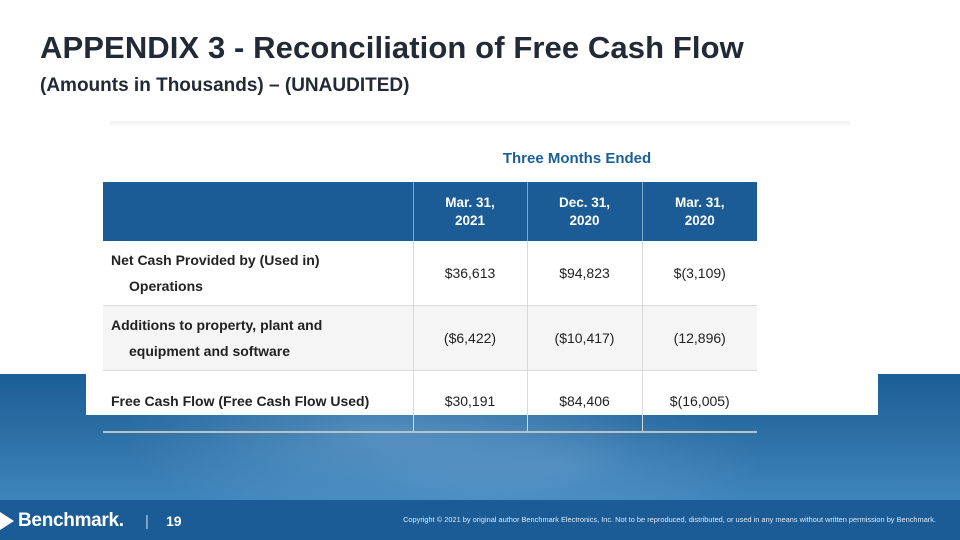  I want to click on header-label-cell, so click(258, 211).